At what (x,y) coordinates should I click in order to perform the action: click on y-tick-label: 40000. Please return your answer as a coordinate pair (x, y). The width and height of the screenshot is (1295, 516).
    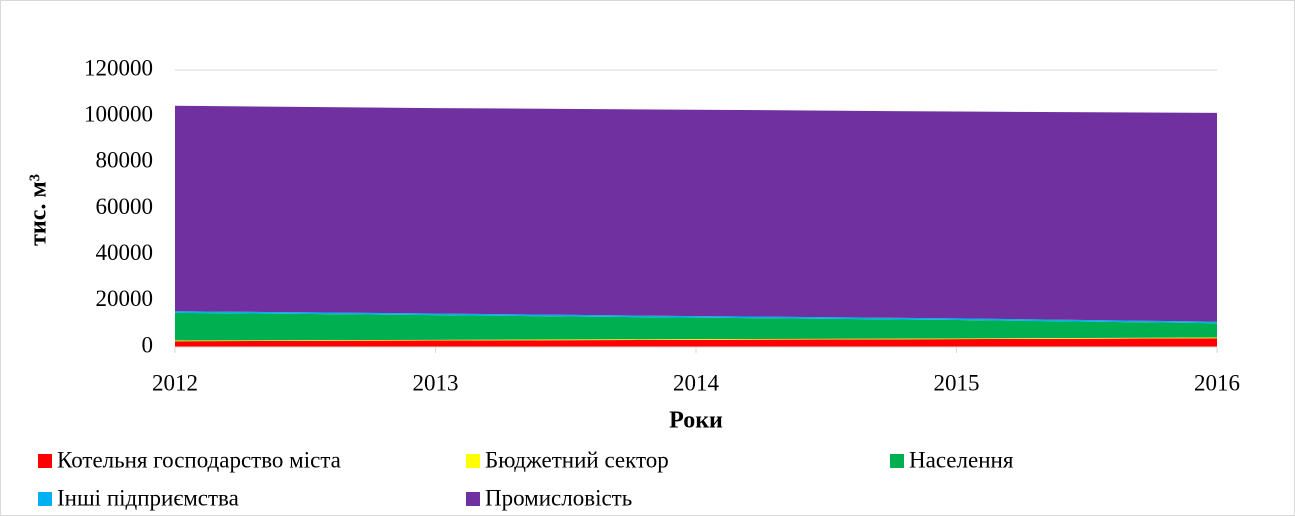
    Looking at the image, I should click on (125, 252).